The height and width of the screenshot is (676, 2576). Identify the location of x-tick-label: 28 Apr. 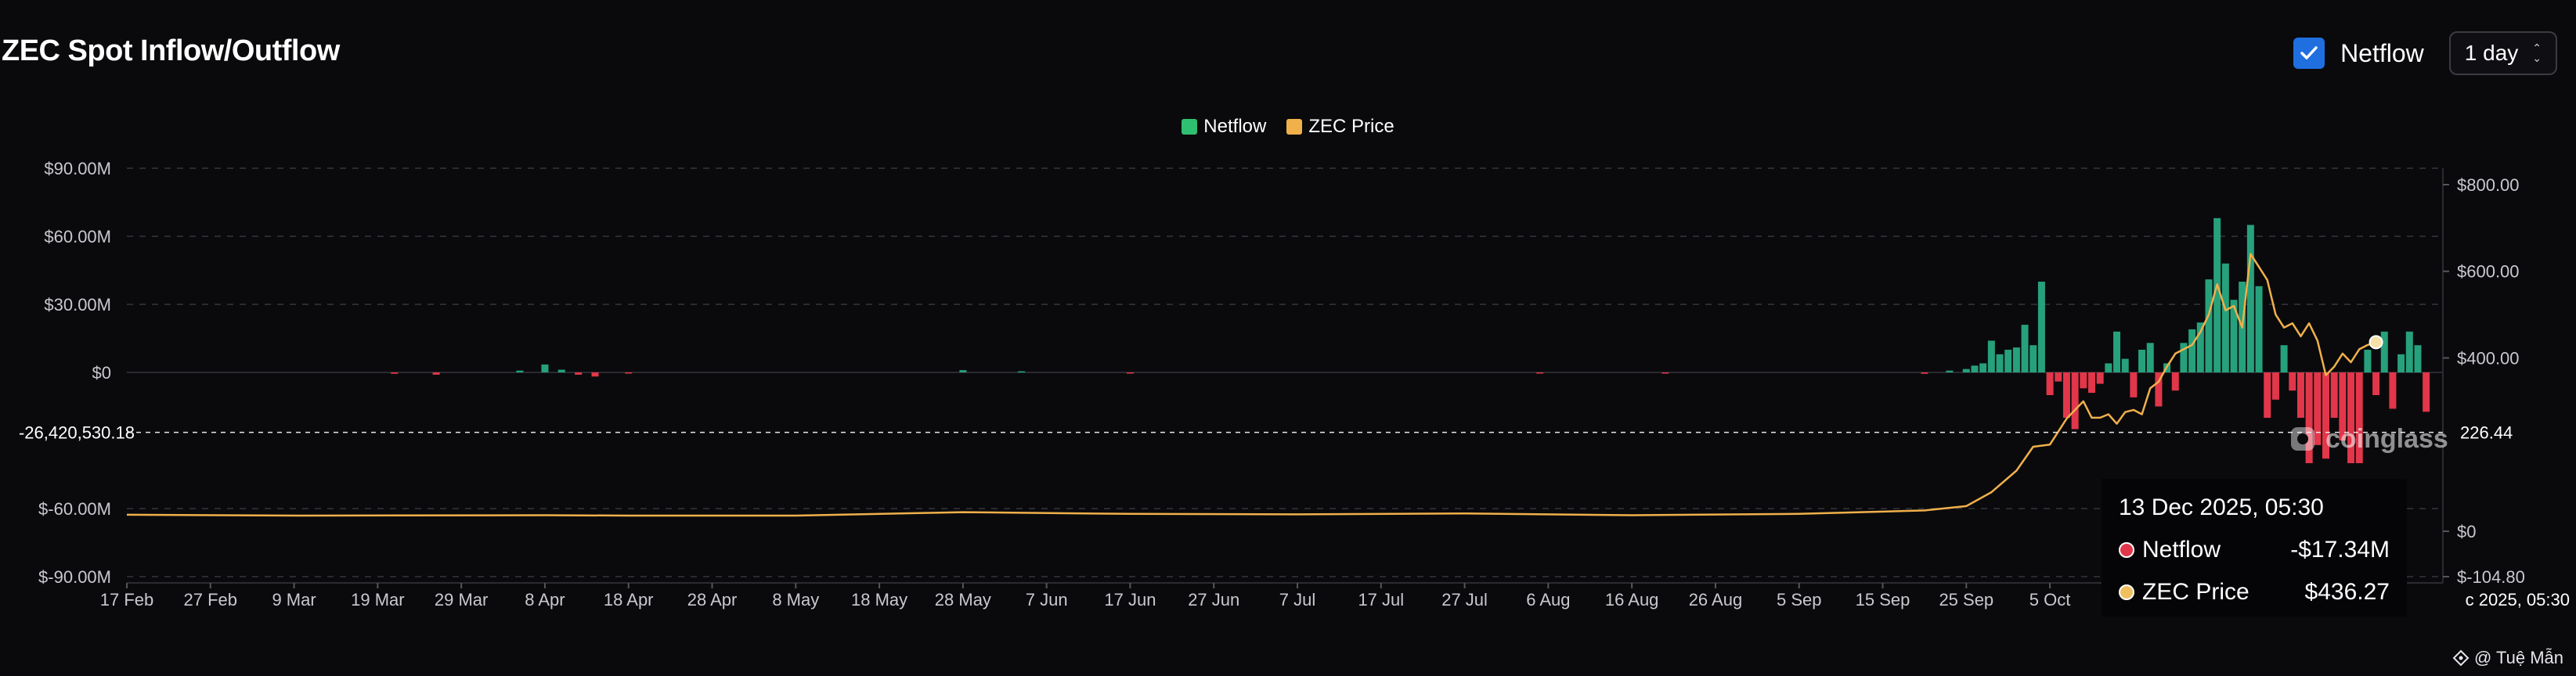
(712, 600).